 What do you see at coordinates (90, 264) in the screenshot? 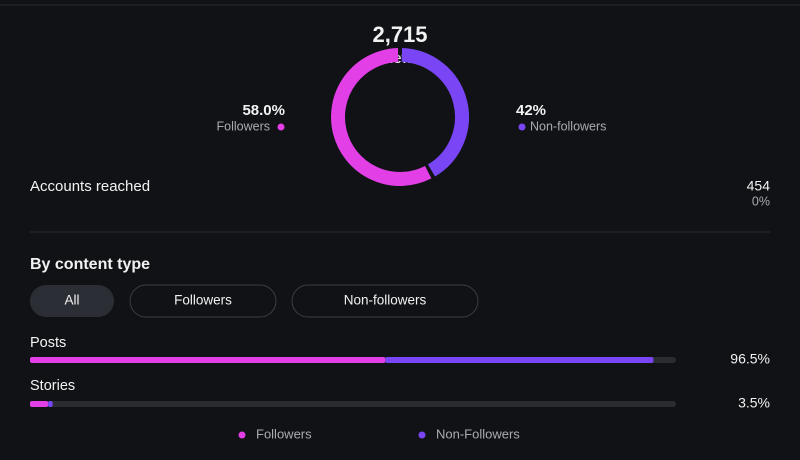
I see `section-title: By content type` at bounding box center [90, 264].